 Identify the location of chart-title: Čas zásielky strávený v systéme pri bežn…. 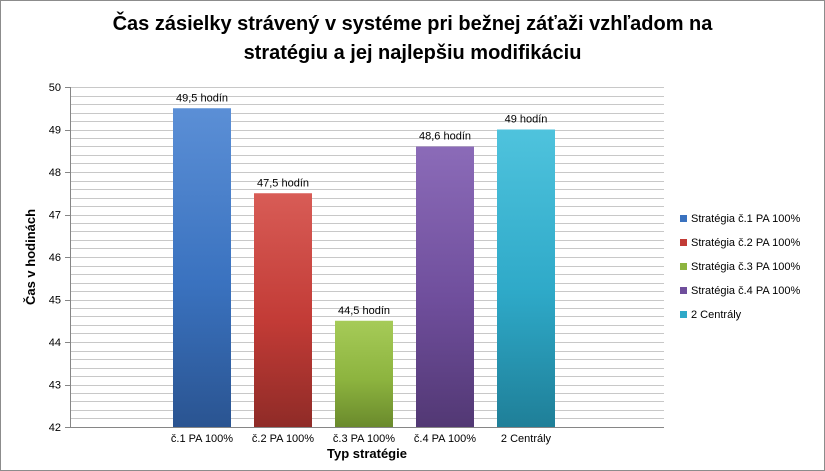
(412, 39).